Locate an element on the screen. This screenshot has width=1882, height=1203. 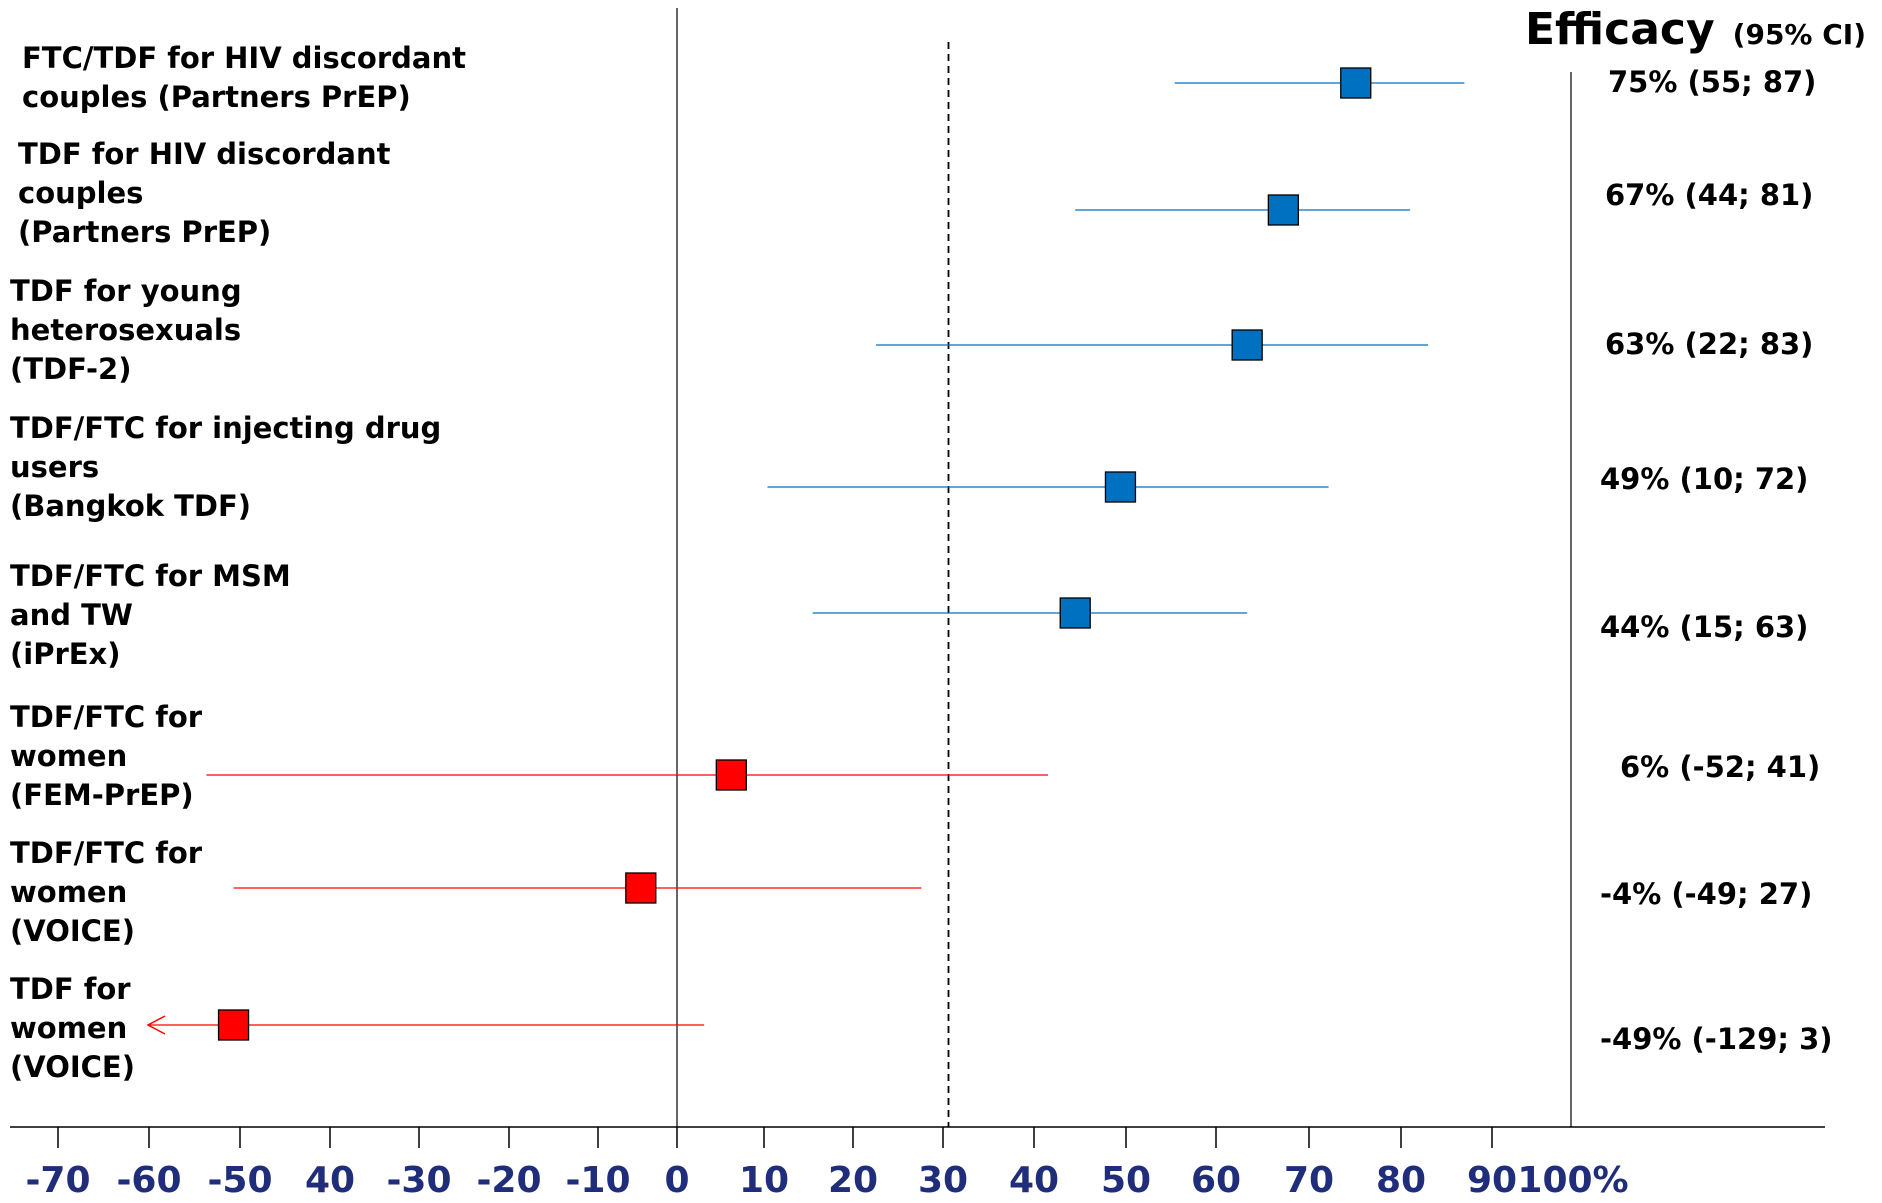
study-label-line: heterosexuals is located at coordinates (125, 330).